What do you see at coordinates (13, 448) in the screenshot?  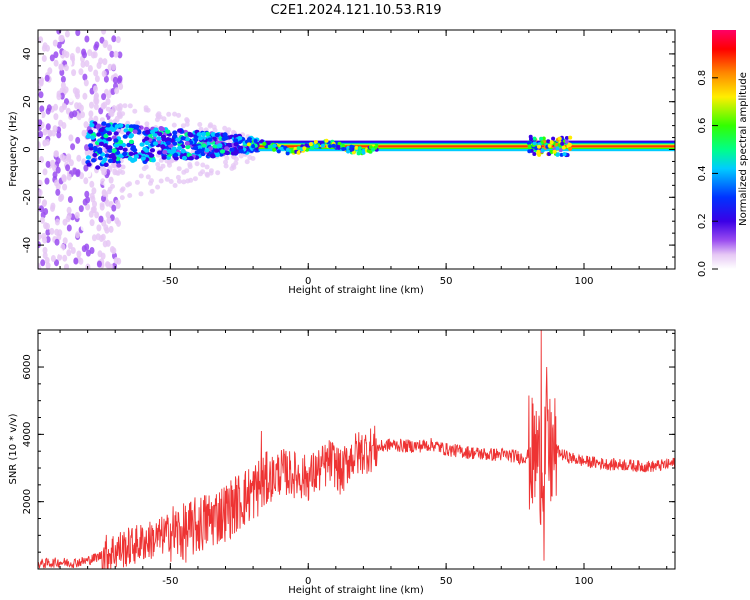 I see `snr-y-axis-label: SNR (10 * v/v)` at bounding box center [13, 448].